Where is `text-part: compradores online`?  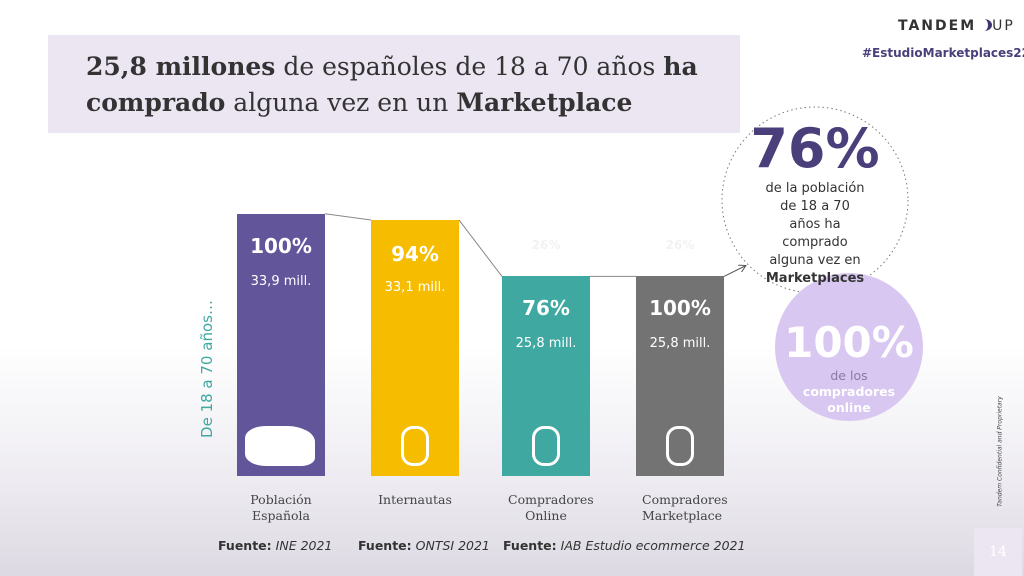
text-part: compradores online is located at coordinates (849, 399).